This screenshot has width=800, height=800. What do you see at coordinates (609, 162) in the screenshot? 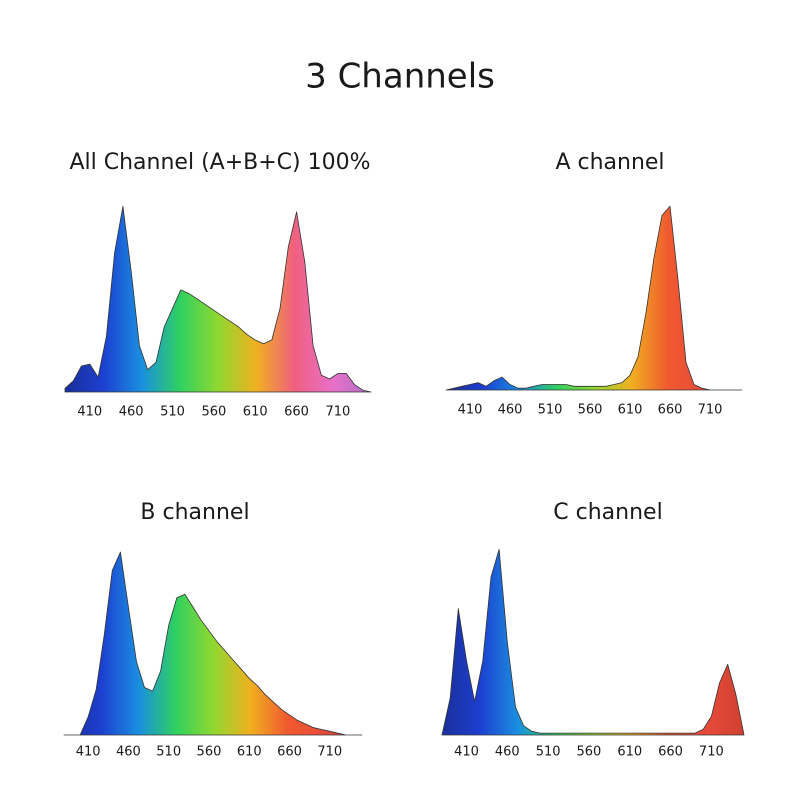
I see `chart-title: A channel` at bounding box center [609, 162].